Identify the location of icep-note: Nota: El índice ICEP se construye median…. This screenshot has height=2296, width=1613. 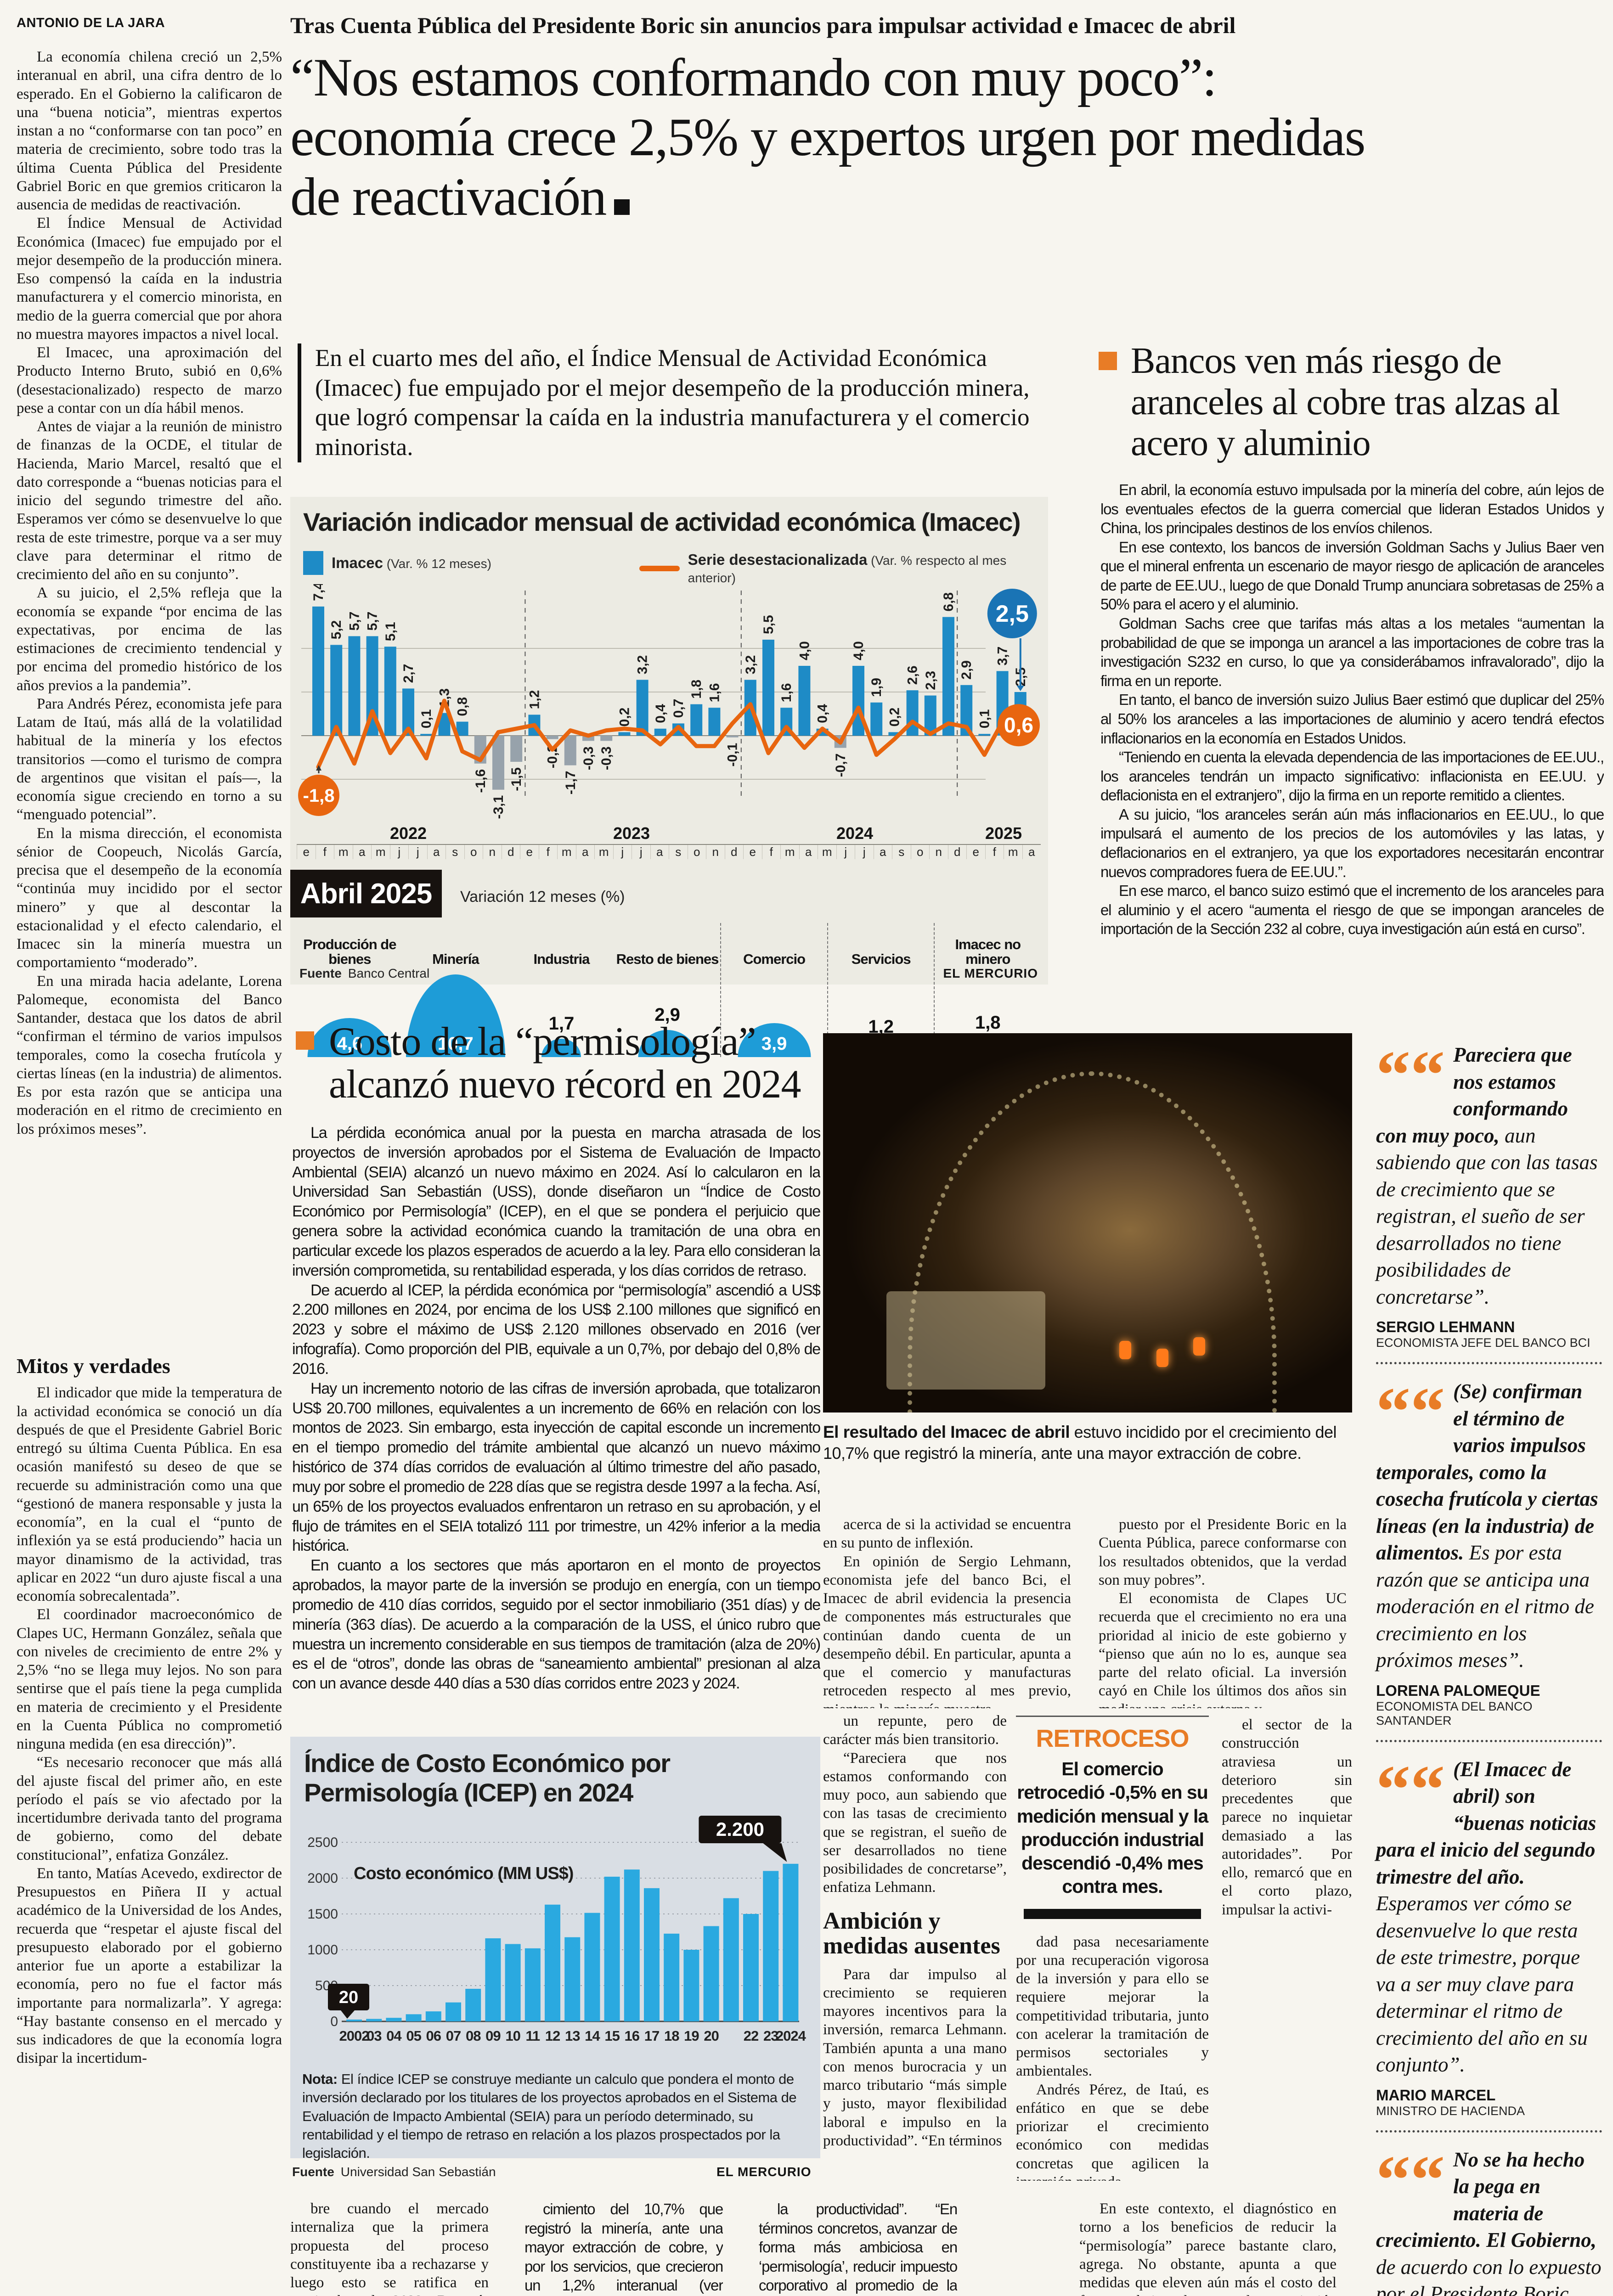
(550, 2116).